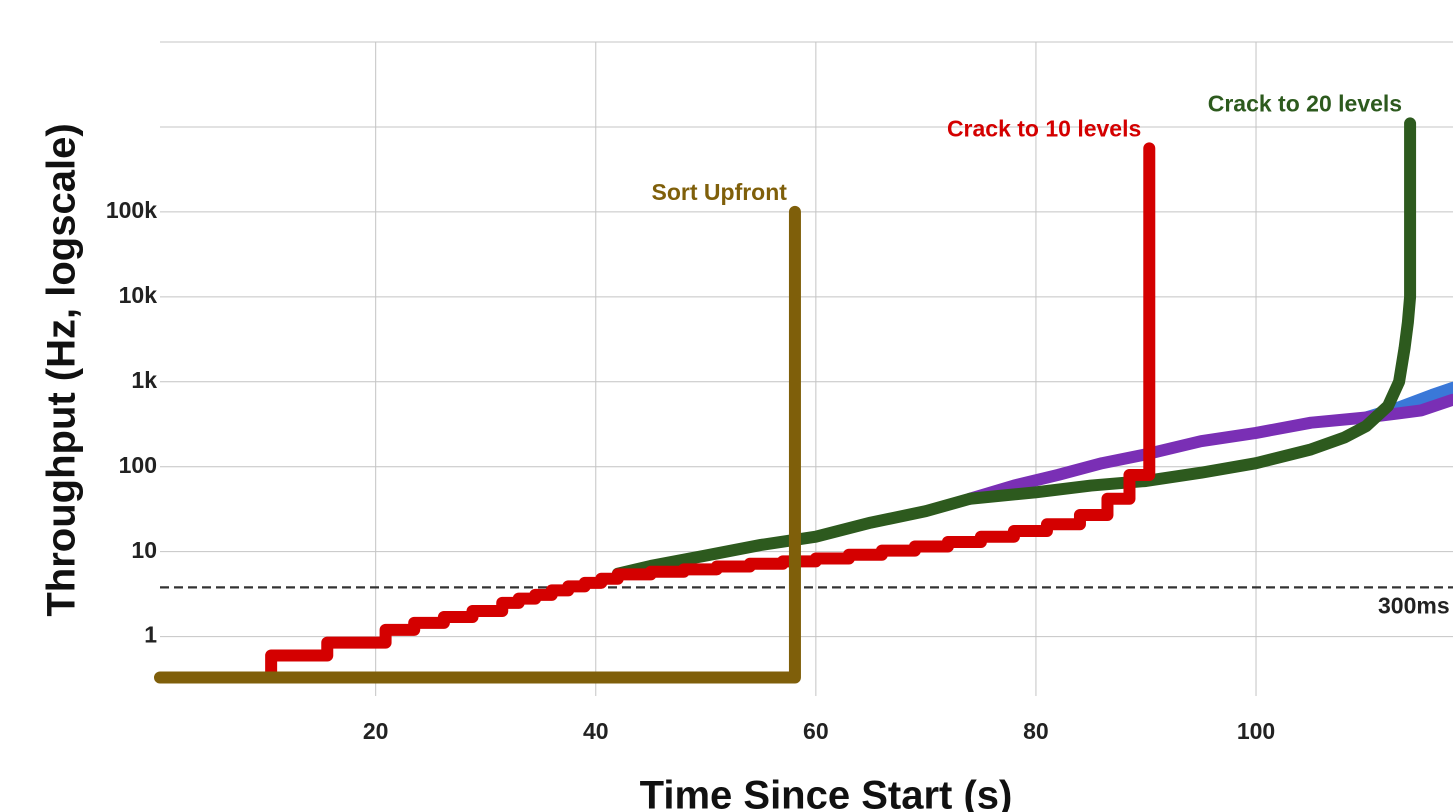 This screenshot has height=812, width=1453. I want to click on y-tick-label: 10, so click(144, 550).